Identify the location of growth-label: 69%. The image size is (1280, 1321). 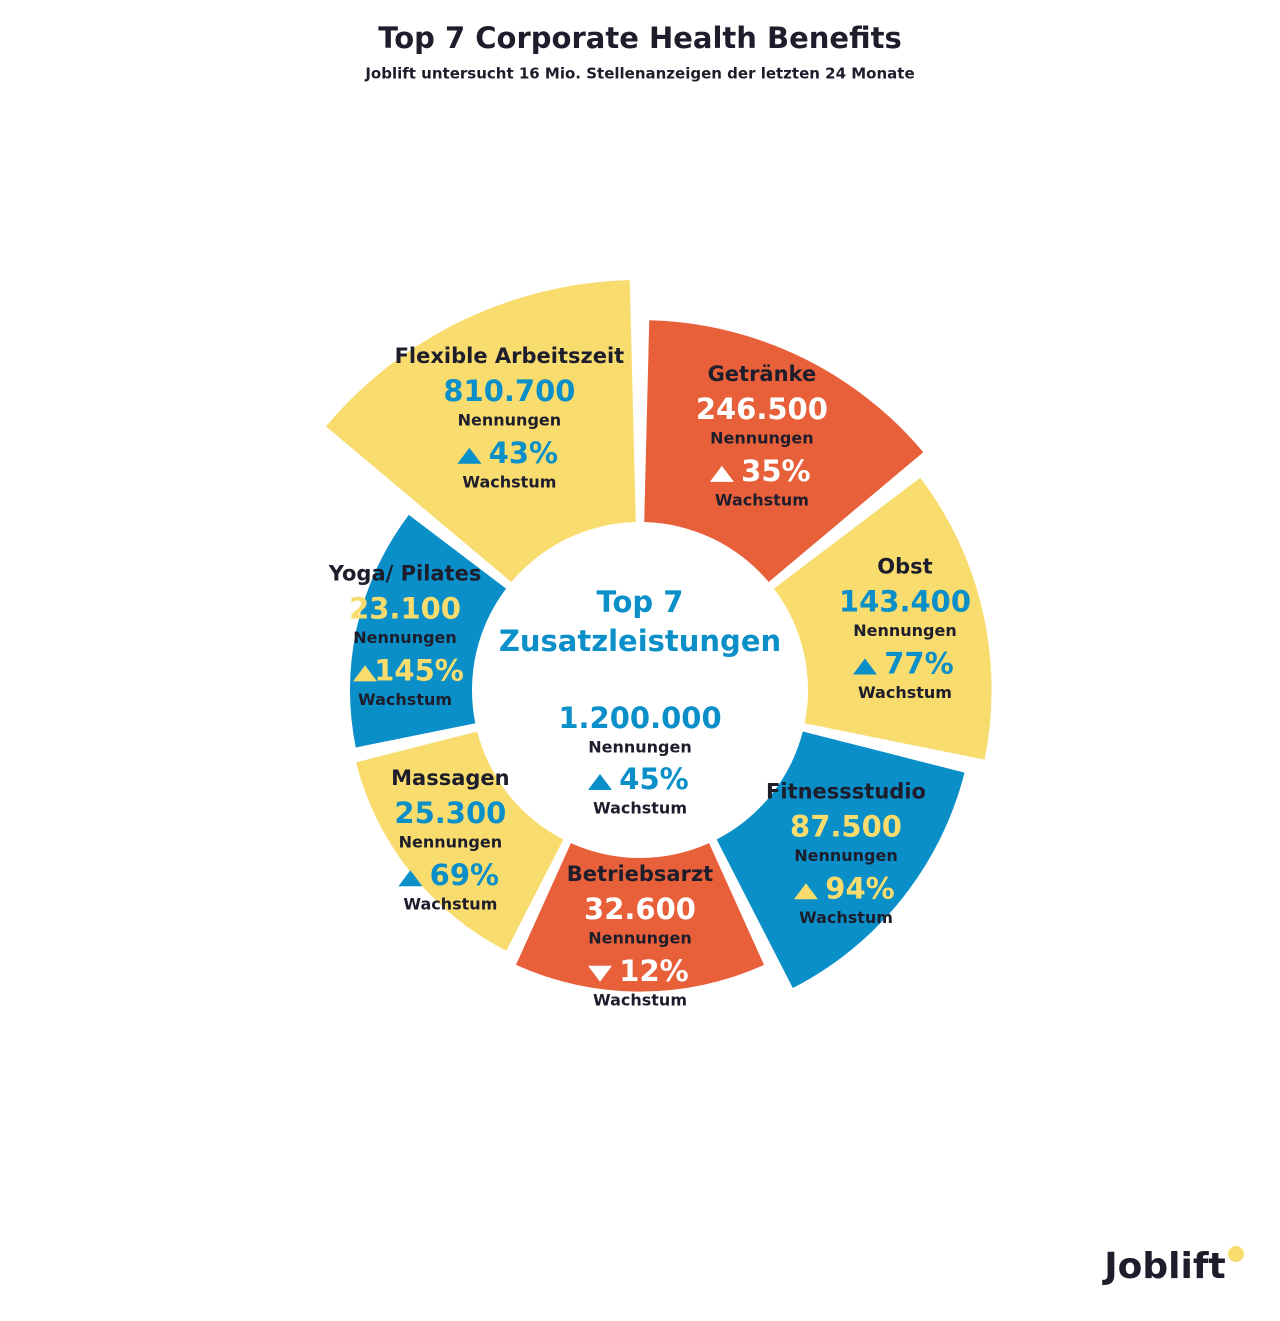
(464, 875).